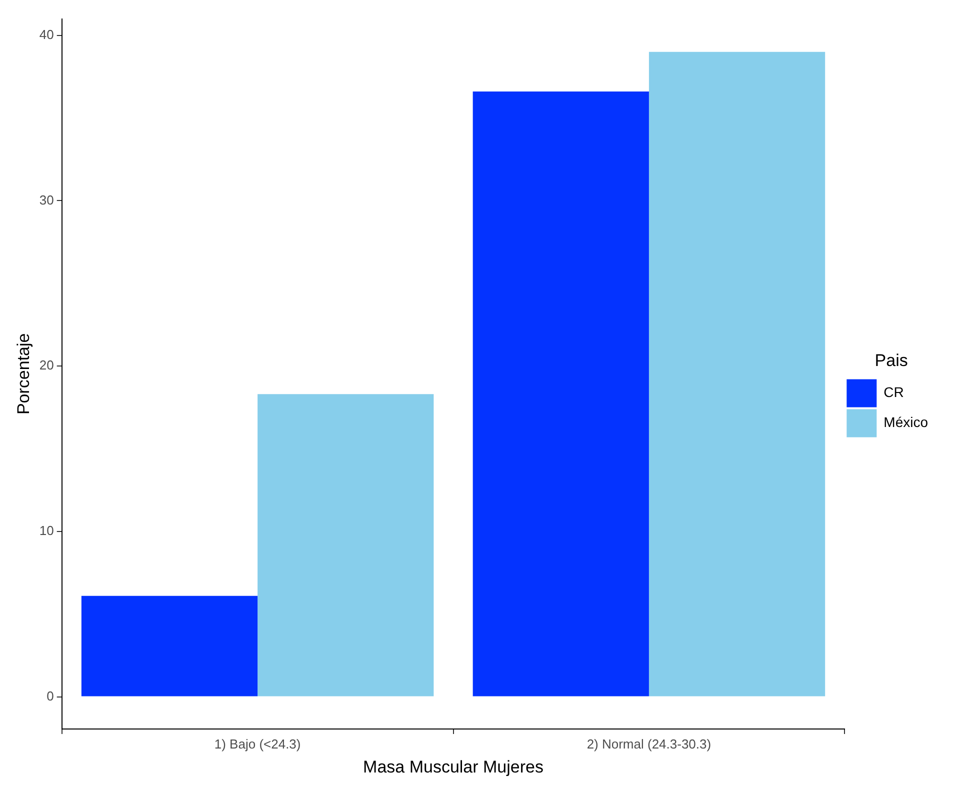  I want to click on y-tick-label: 40, so click(46, 34).